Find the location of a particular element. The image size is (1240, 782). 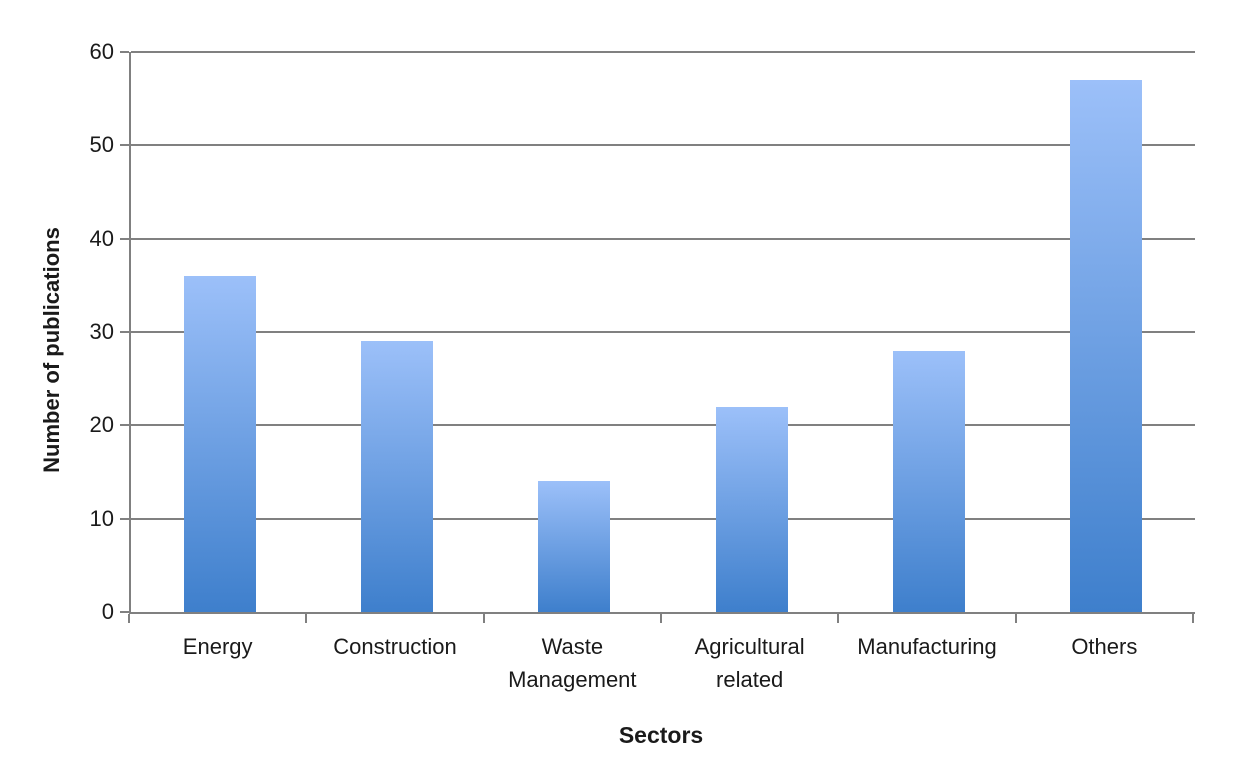

y-tick-label-60: 60 is located at coordinates (101, 51).